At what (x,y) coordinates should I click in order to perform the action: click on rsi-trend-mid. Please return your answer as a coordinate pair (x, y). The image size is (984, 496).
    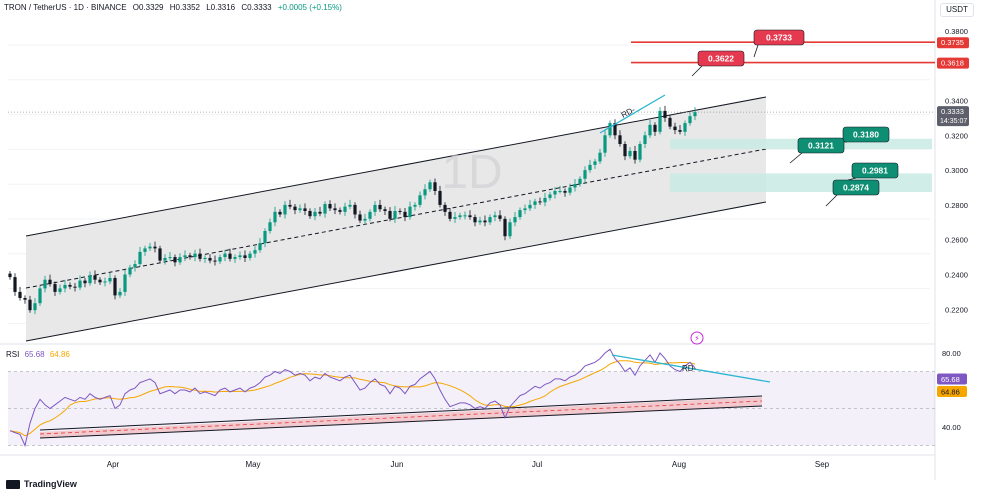
    Looking at the image, I should click on (401, 417).